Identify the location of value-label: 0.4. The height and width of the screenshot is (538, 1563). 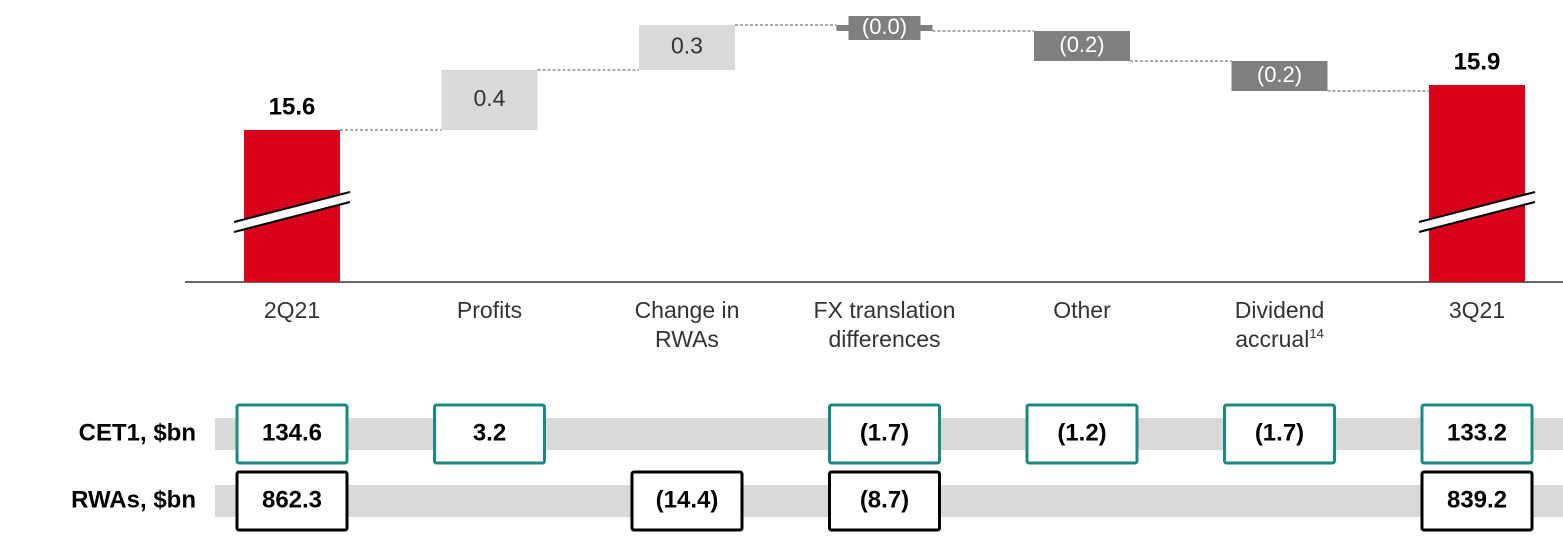
(490, 98).